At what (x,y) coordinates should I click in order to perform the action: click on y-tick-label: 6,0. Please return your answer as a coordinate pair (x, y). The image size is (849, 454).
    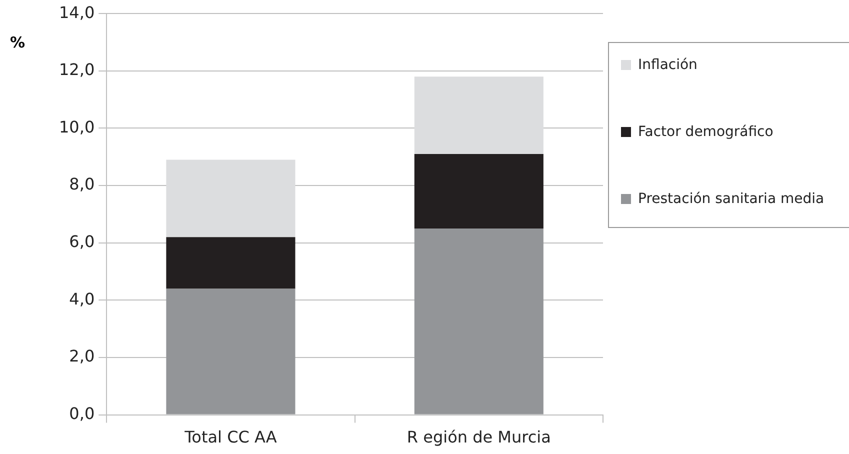
    Looking at the image, I should click on (82, 242).